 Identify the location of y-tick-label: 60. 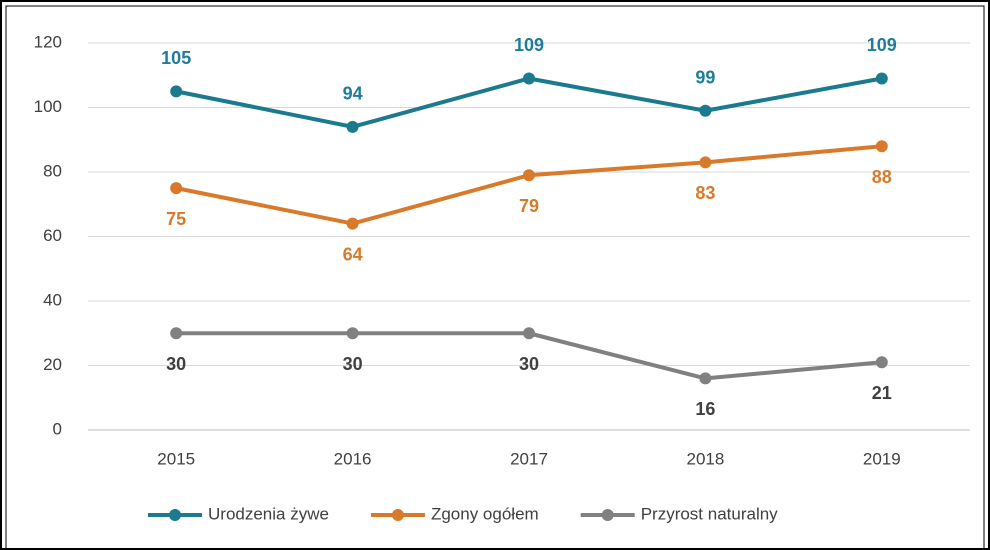
(52, 235).